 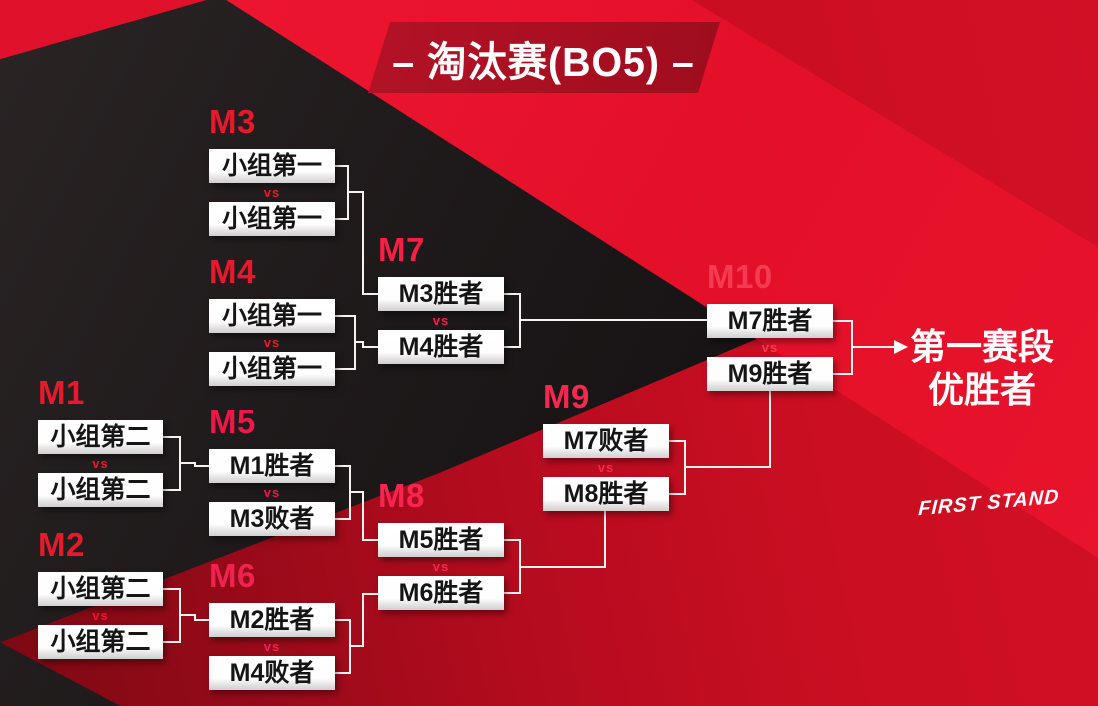 I want to click on team-slot: M7胜者, so click(x=770, y=321).